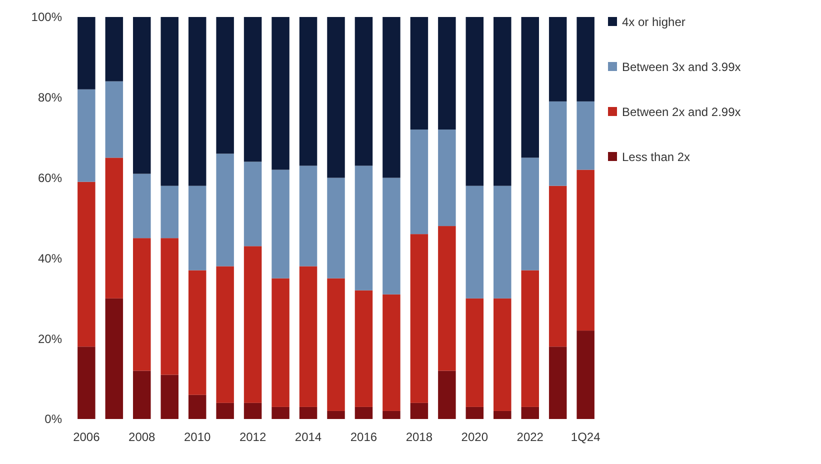 This screenshot has height=464, width=821. I want to click on x-tick-label: 2018, so click(419, 437).